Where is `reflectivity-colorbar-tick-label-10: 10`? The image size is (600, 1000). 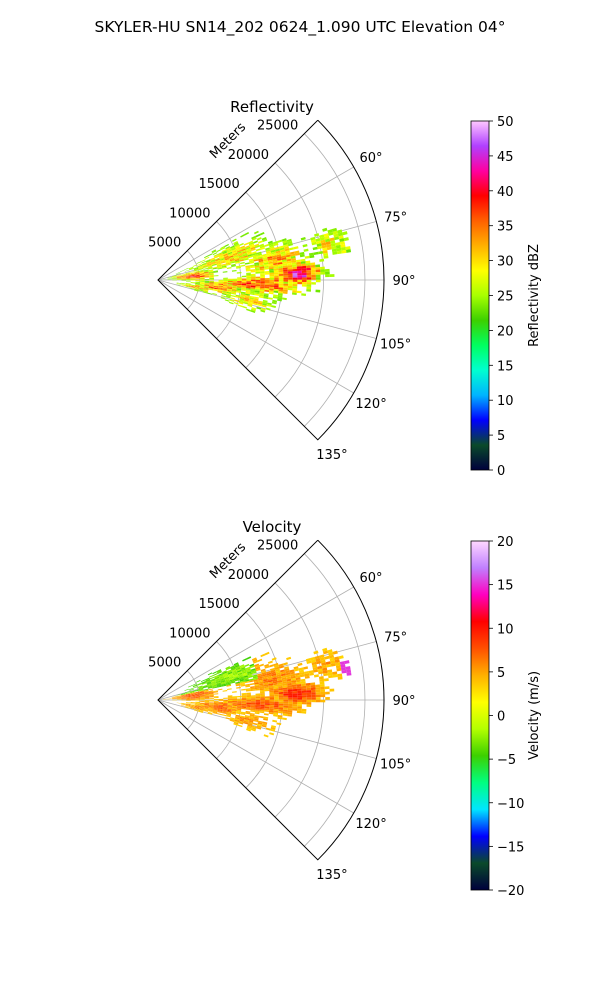 reflectivity-colorbar-tick-label-10: 10 is located at coordinates (505, 401).